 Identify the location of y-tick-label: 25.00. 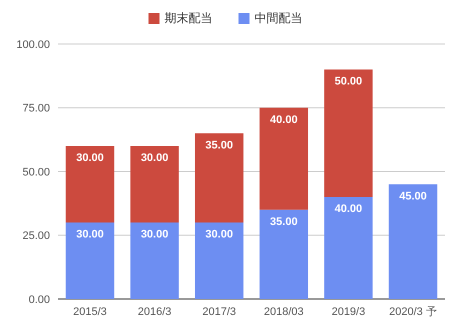
(36, 236).